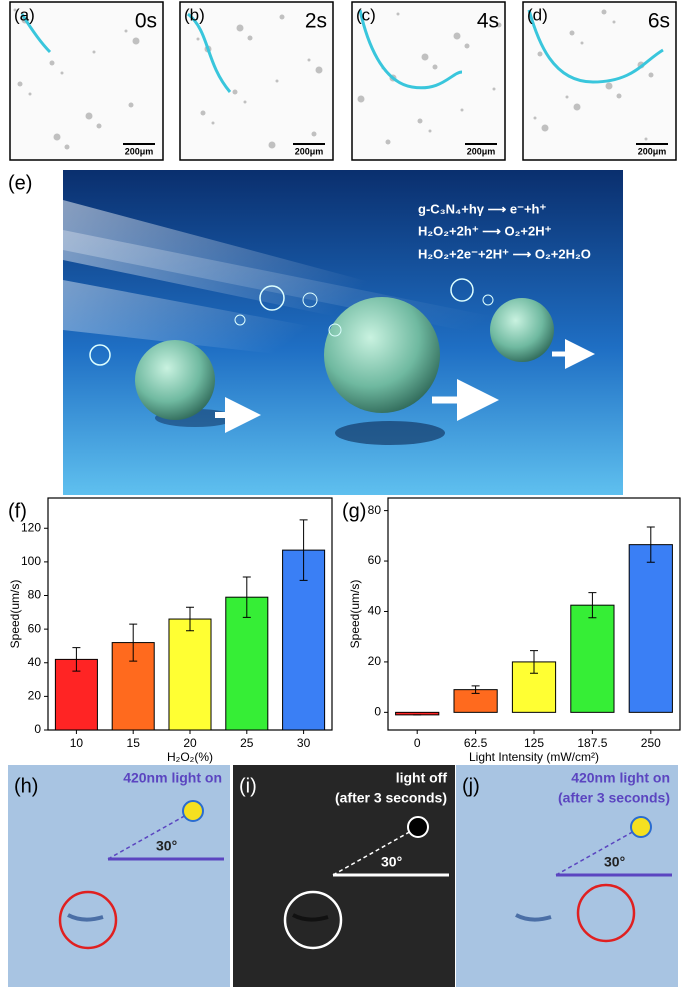  I want to click on panel-label: (h), so click(26, 786).